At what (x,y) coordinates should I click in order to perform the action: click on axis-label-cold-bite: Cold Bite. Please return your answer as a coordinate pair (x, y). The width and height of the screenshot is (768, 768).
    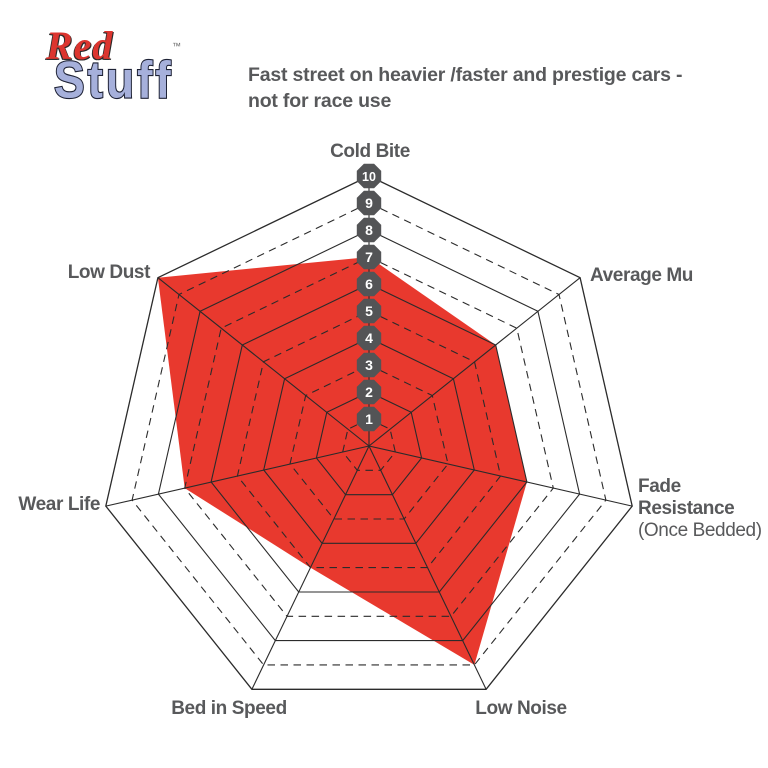
    Looking at the image, I should click on (370, 151).